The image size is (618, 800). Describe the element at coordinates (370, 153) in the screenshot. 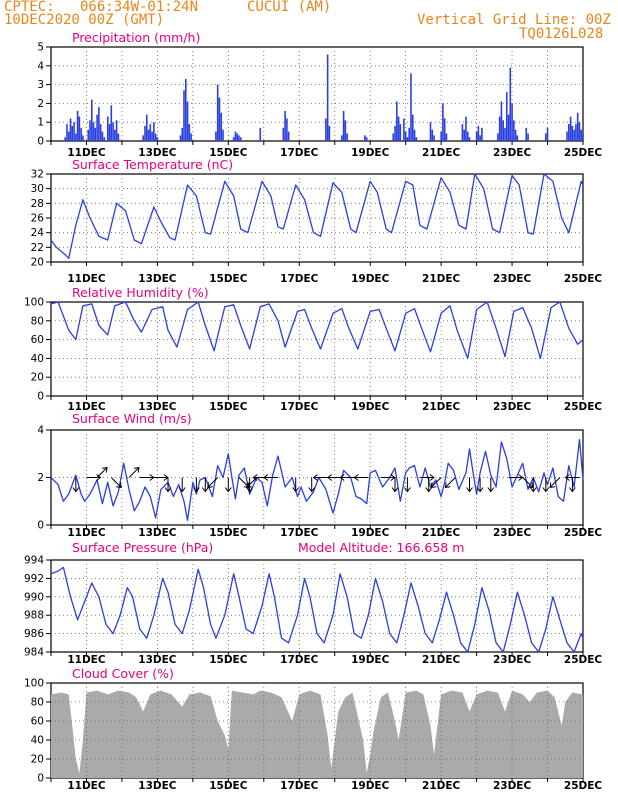

I see `x-tick-label: 19DEC` at that location.